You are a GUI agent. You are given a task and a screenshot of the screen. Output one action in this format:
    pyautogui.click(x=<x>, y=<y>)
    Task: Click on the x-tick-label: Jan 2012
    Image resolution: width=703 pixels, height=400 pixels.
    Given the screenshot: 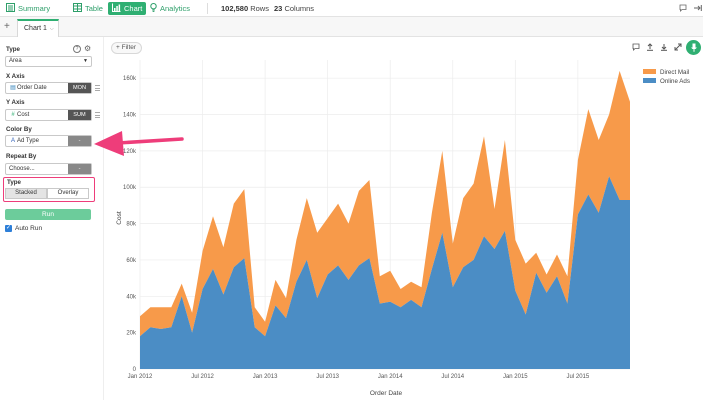 What is the action you would take?
    pyautogui.click(x=140, y=377)
    